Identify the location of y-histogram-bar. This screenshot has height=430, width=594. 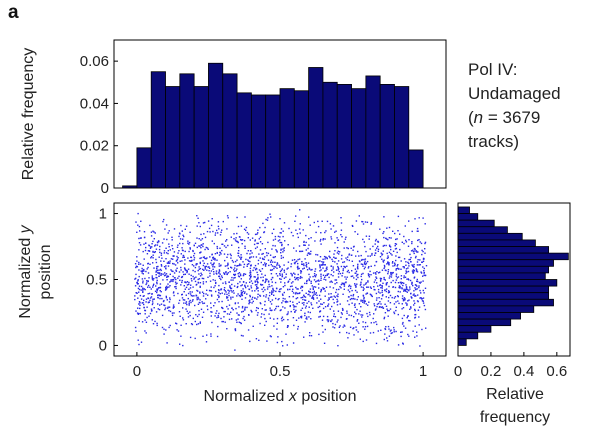
(503, 289).